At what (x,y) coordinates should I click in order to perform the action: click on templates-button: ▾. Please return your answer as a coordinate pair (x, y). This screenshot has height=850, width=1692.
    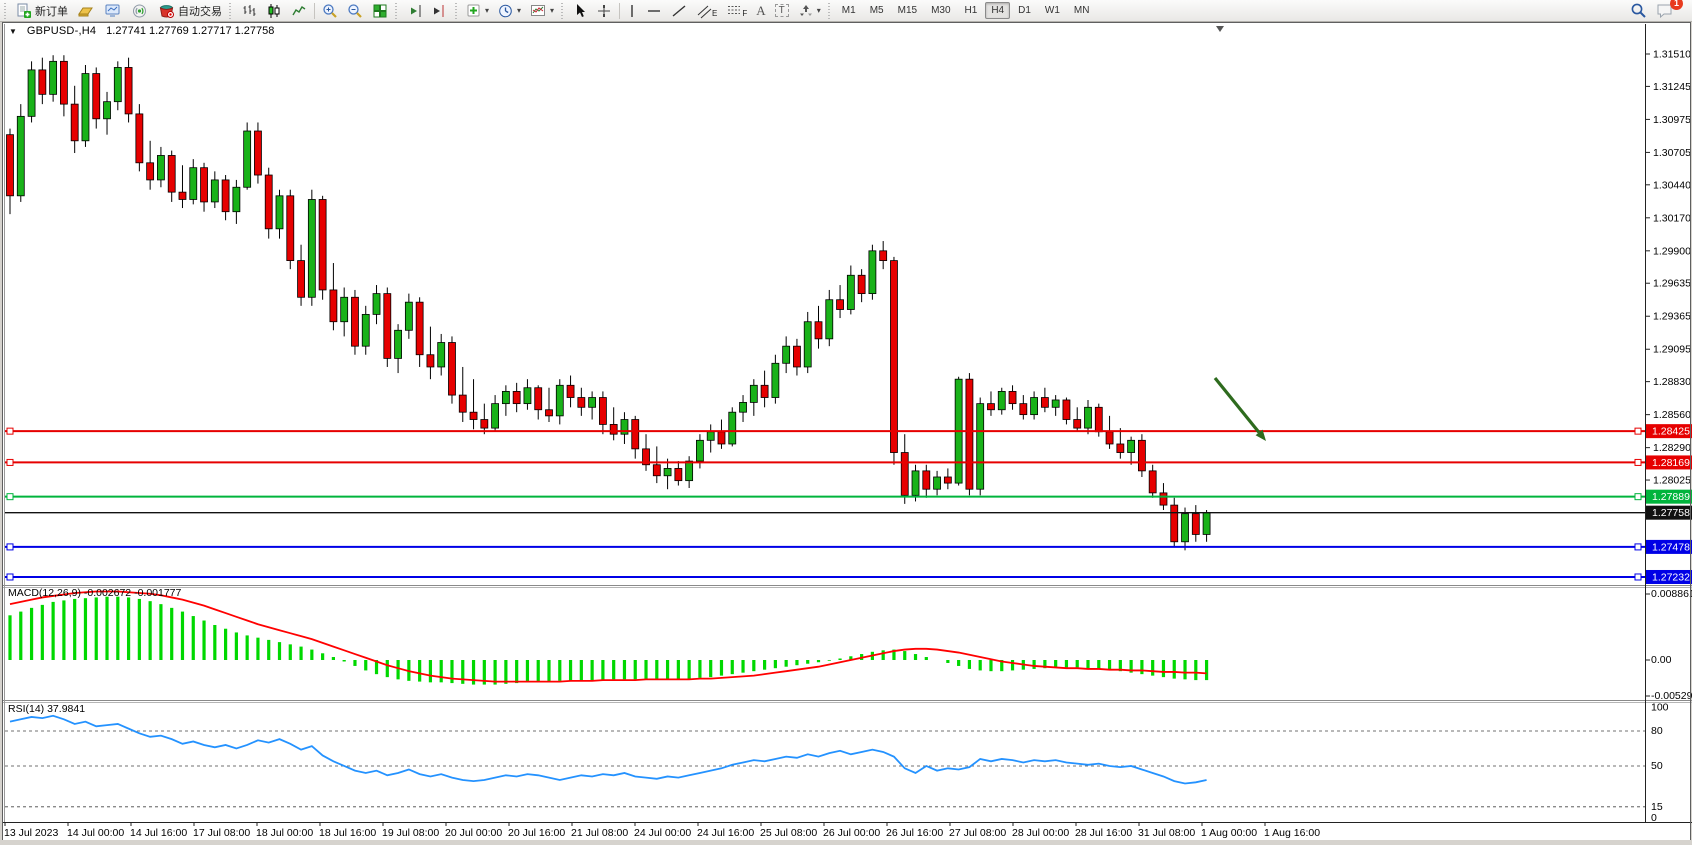
    Looking at the image, I should click on (542, 11).